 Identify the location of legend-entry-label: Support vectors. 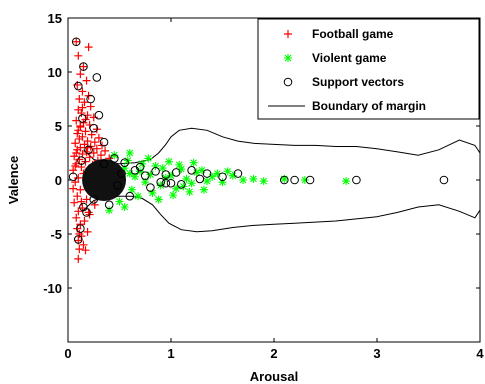
(358, 82).